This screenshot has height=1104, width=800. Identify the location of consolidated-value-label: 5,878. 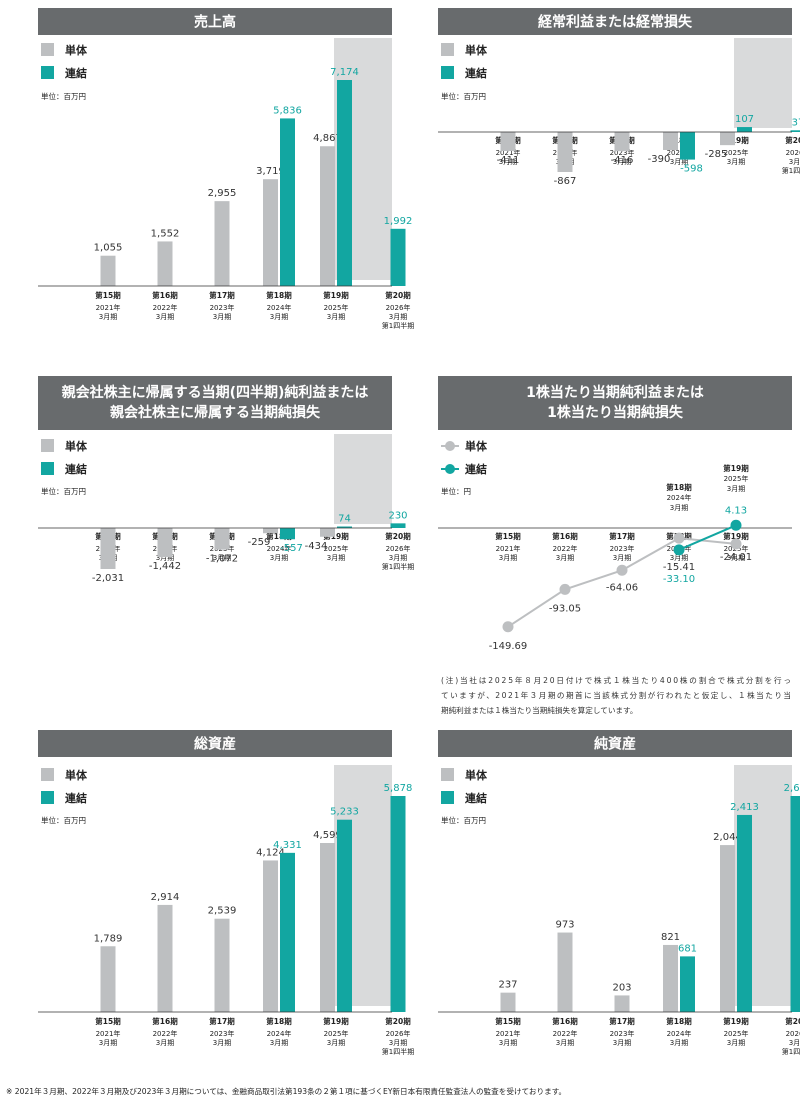
(398, 788).